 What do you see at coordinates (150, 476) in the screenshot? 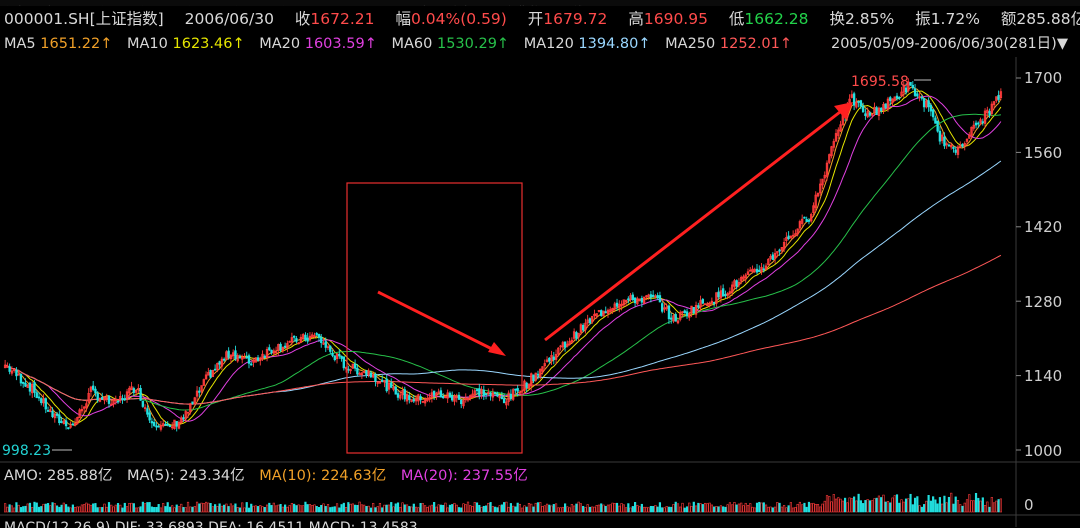
I see `vol-ma5-label: MA(5):` at bounding box center [150, 476].